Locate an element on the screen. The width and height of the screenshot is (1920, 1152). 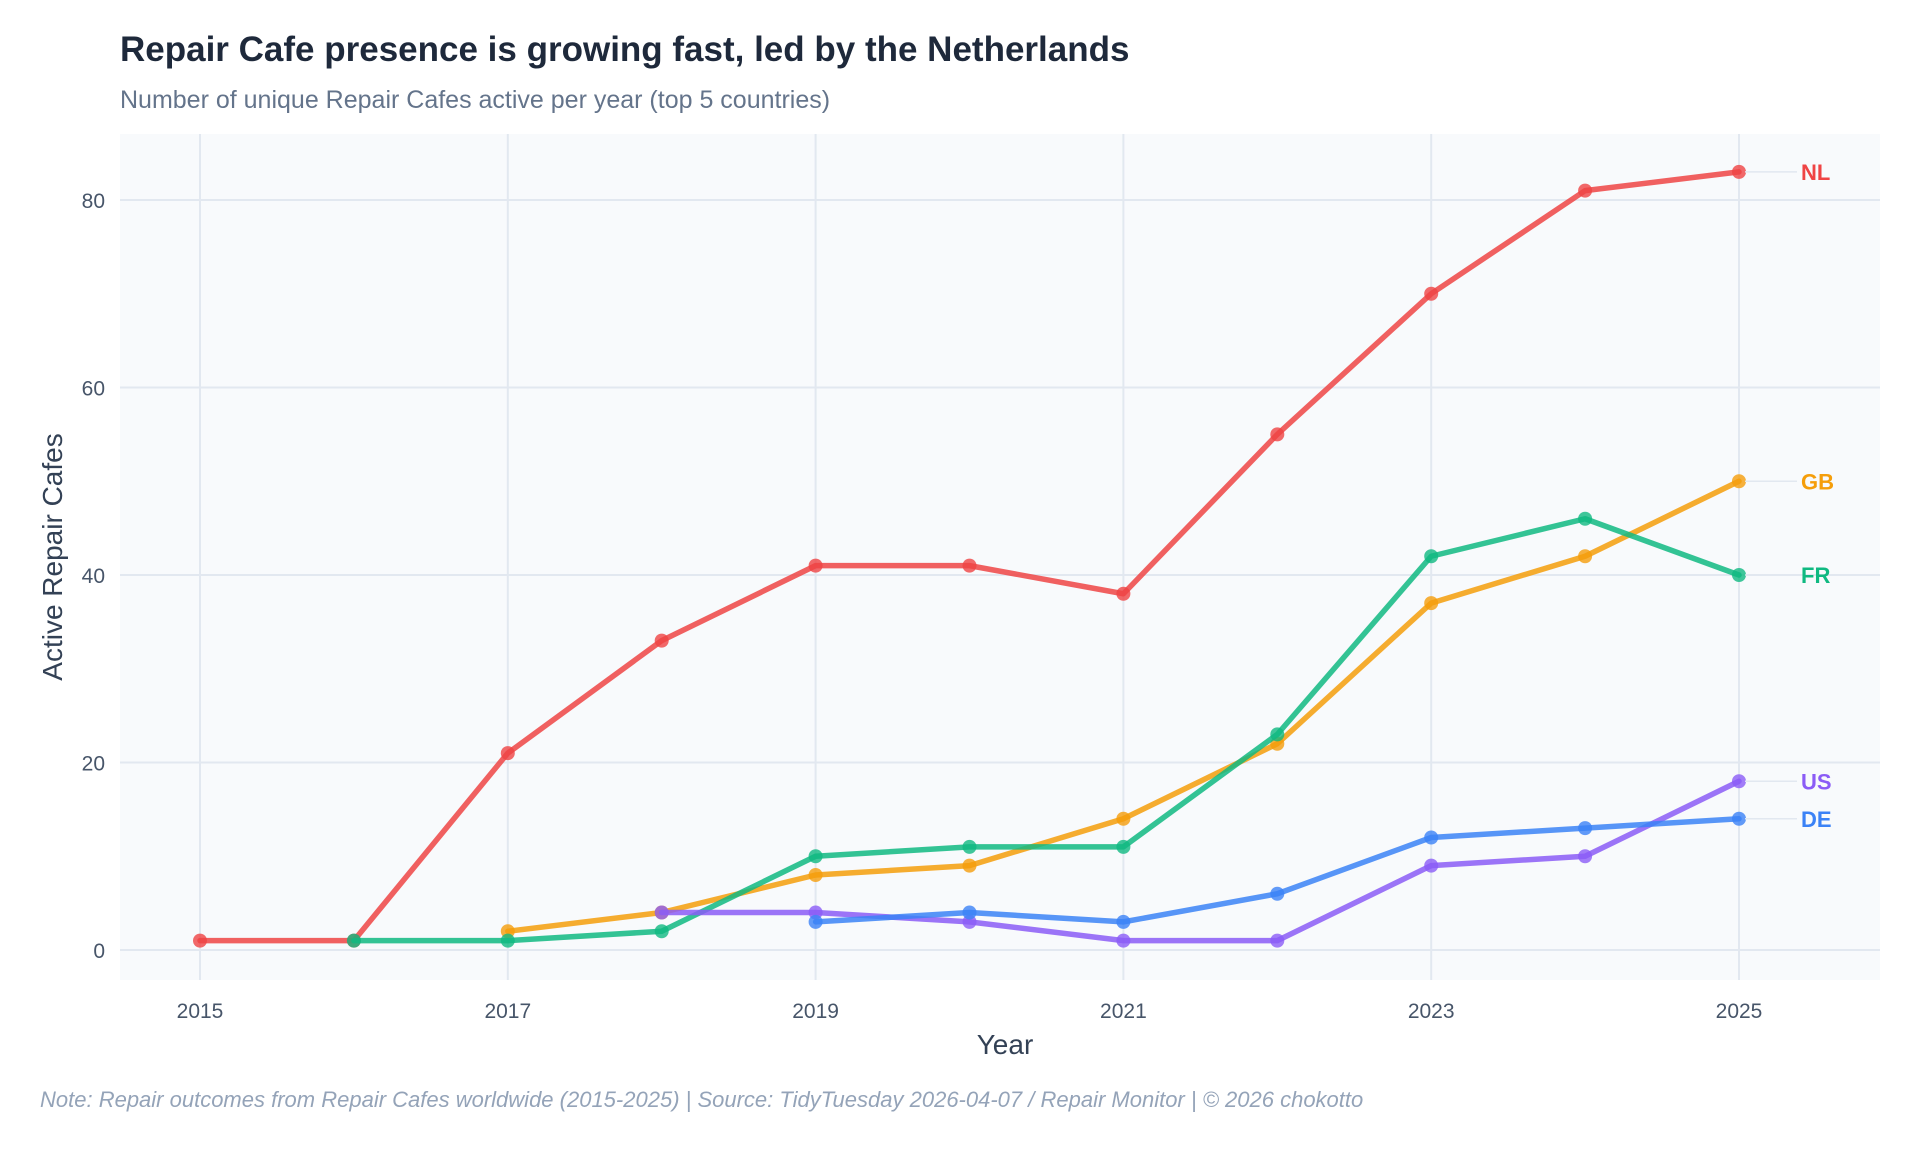
series-de is located at coordinates (1277, 870).